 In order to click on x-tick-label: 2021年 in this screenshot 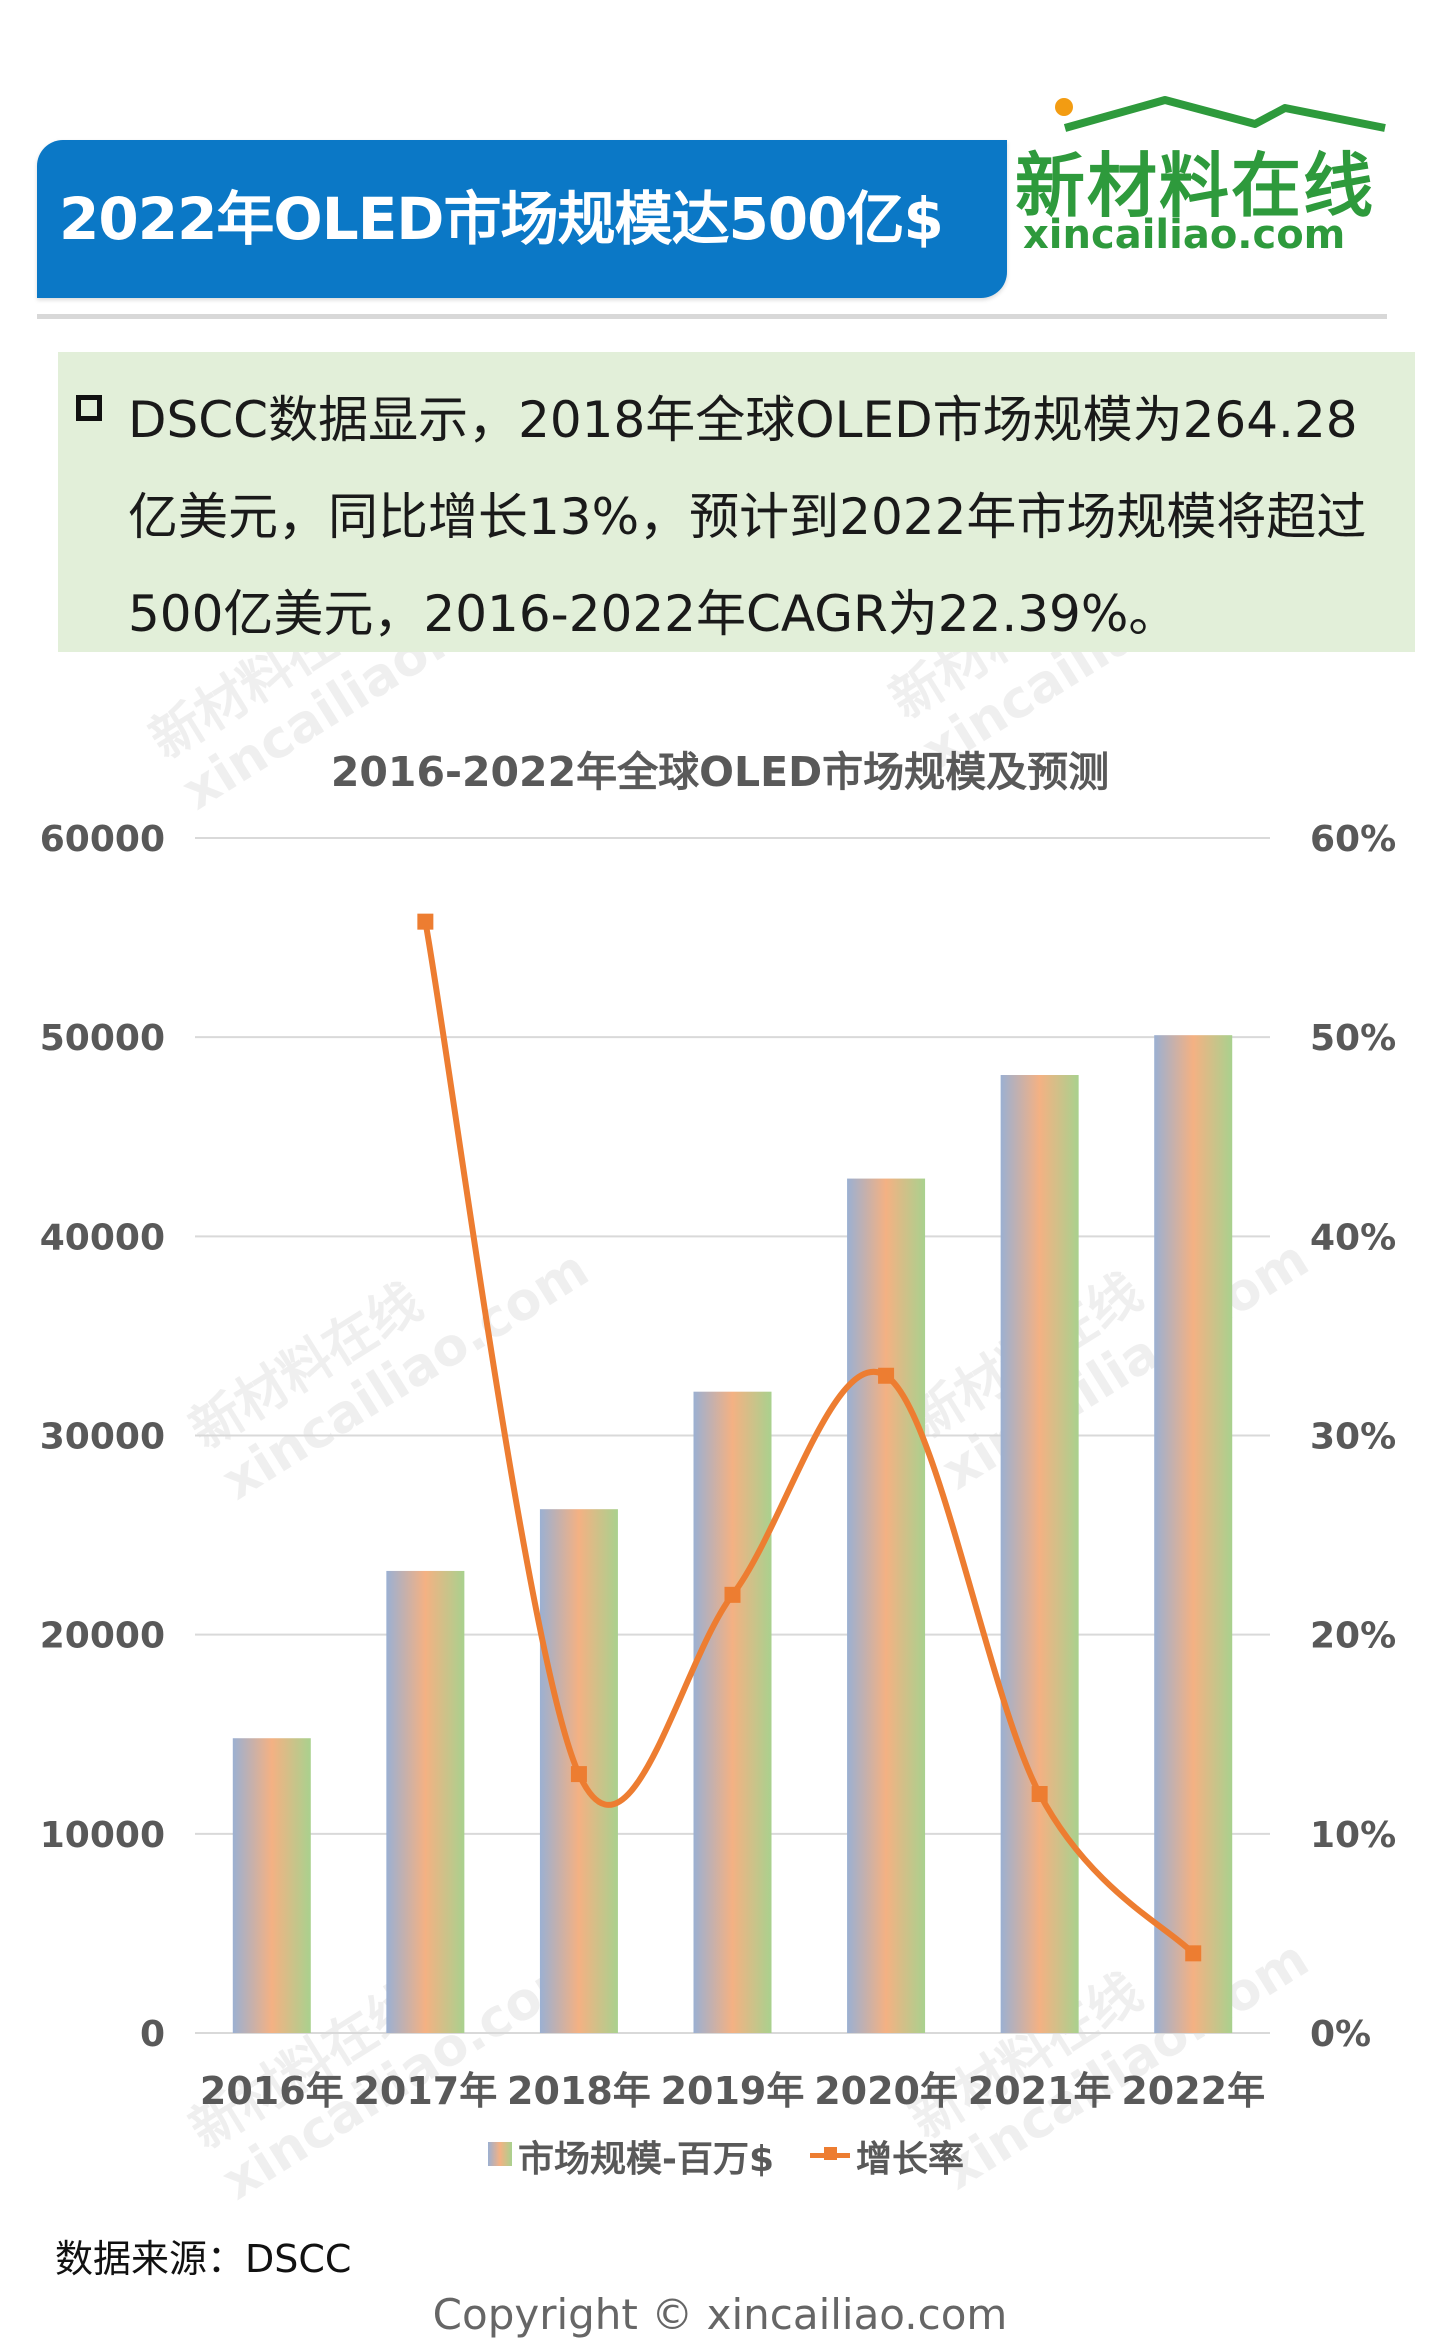, I will do `click(1040, 2091)`.